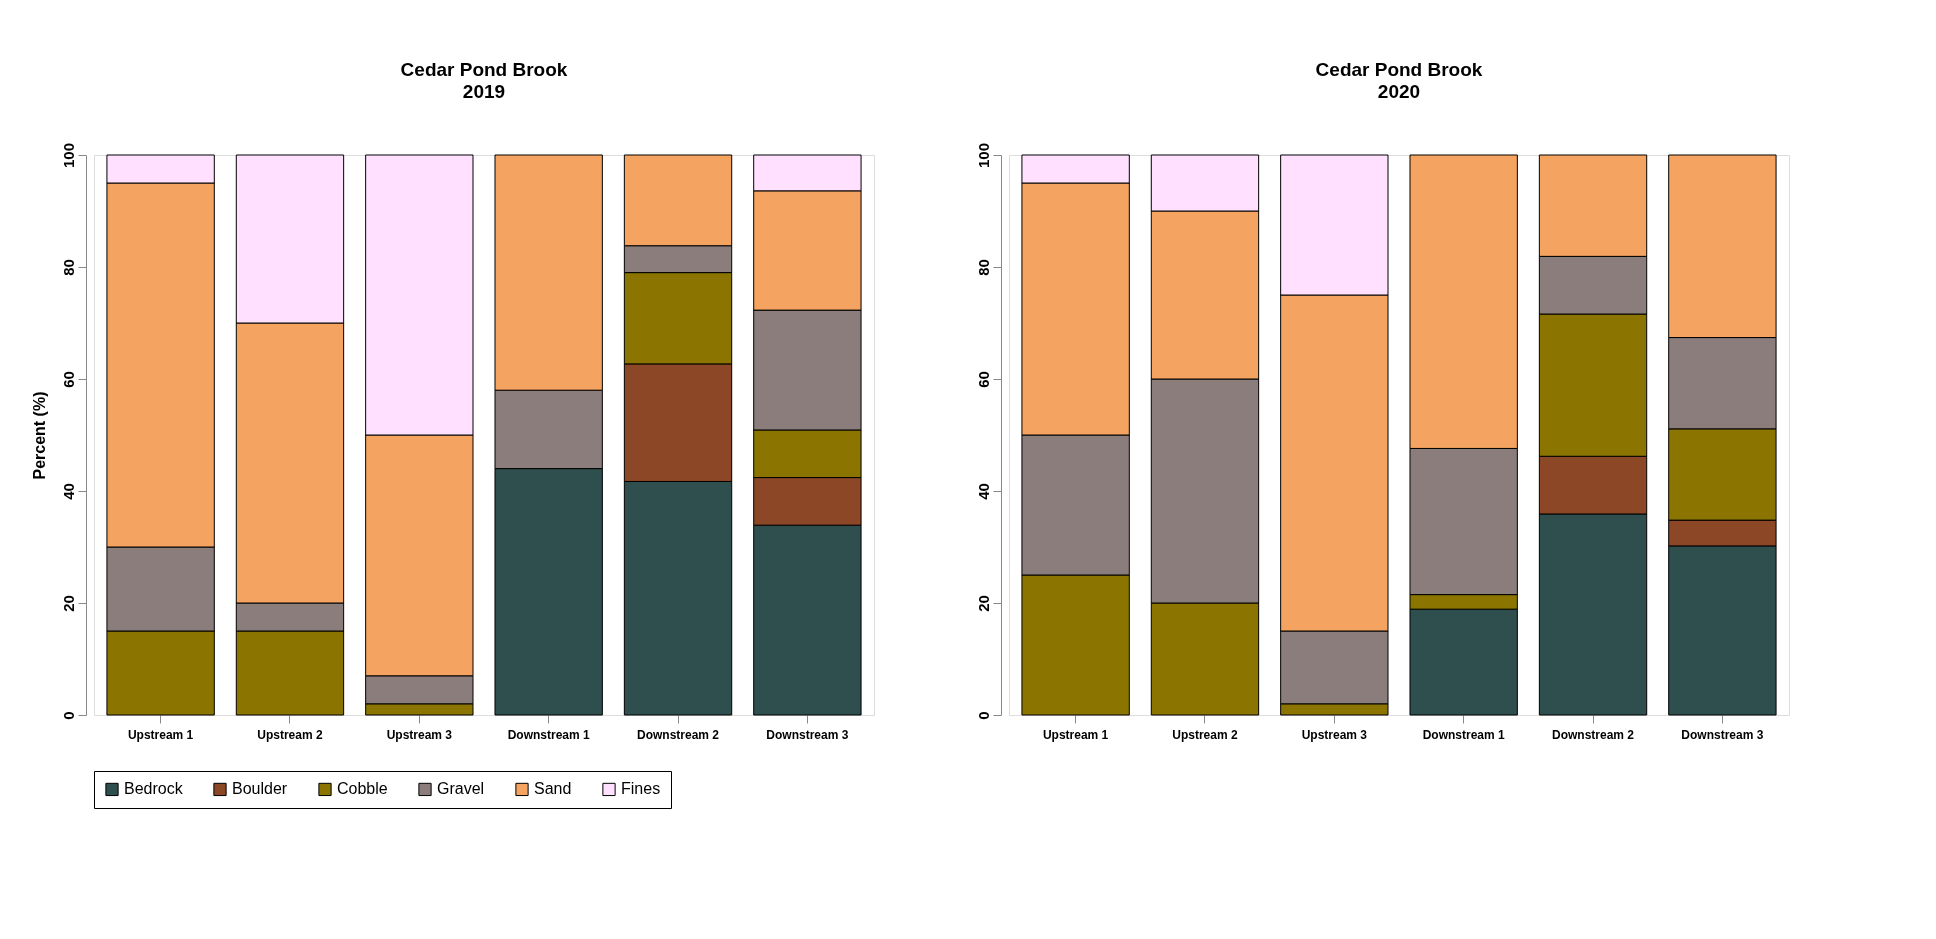 This screenshot has height=939, width=1936. What do you see at coordinates (1399, 92) in the screenshot?
I see `chart-subtitle: 2020` at bounding box center [1399, 92].